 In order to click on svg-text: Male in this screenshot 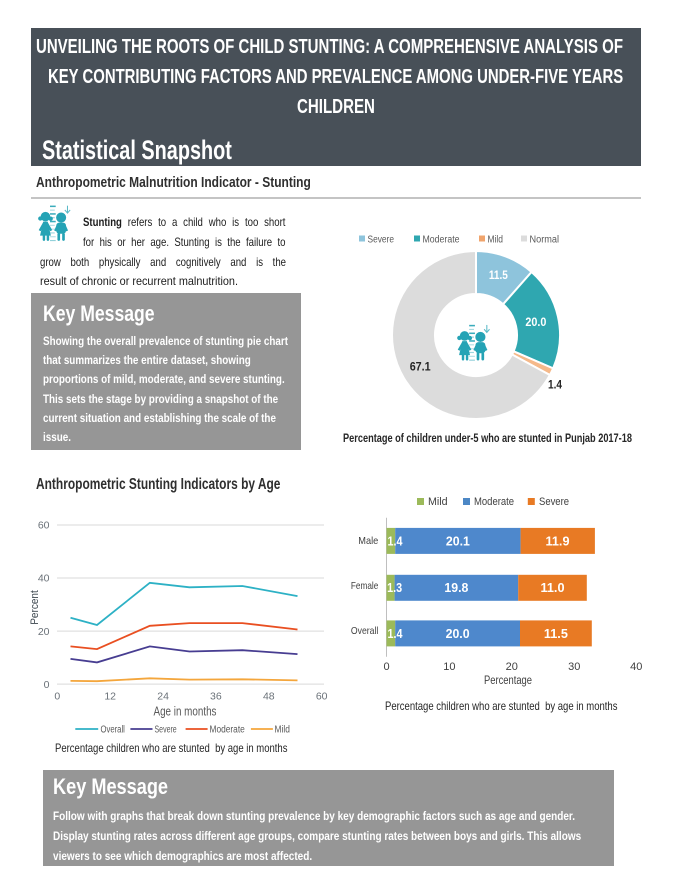, I will do `click(368, 541)`.